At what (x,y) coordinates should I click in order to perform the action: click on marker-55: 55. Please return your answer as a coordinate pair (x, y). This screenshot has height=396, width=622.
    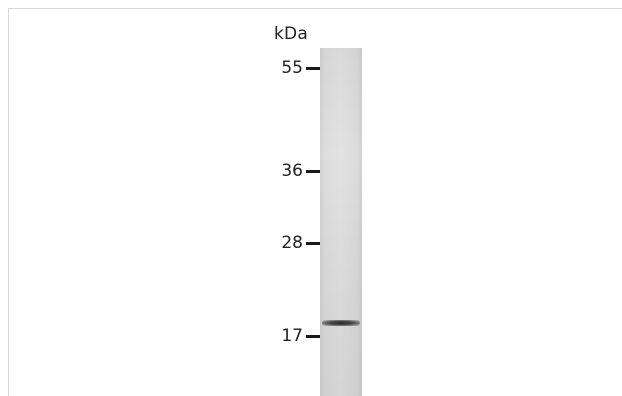
    Looking at the image, I should click on (280, 68).